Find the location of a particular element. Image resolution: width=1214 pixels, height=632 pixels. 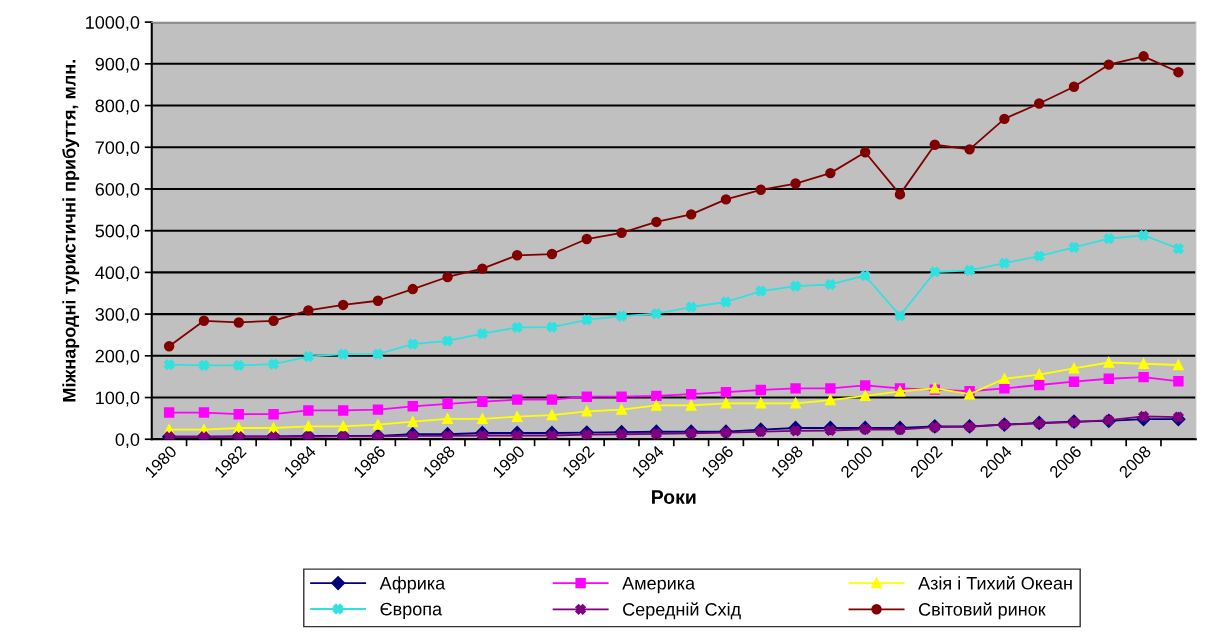

y-tick-label: 1000,0 is located at coordinates (113, 23).